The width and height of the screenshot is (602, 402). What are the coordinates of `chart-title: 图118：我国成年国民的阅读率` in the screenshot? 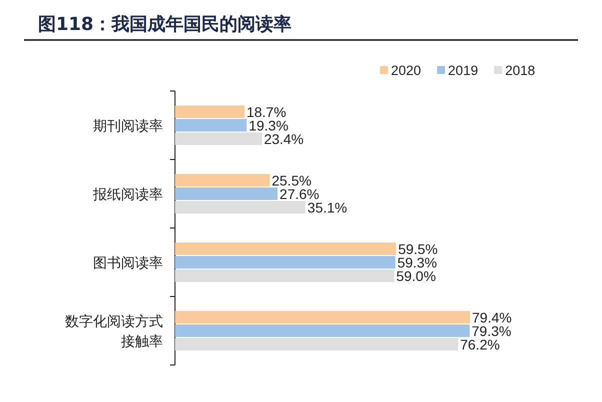 It's located at (165, 24).